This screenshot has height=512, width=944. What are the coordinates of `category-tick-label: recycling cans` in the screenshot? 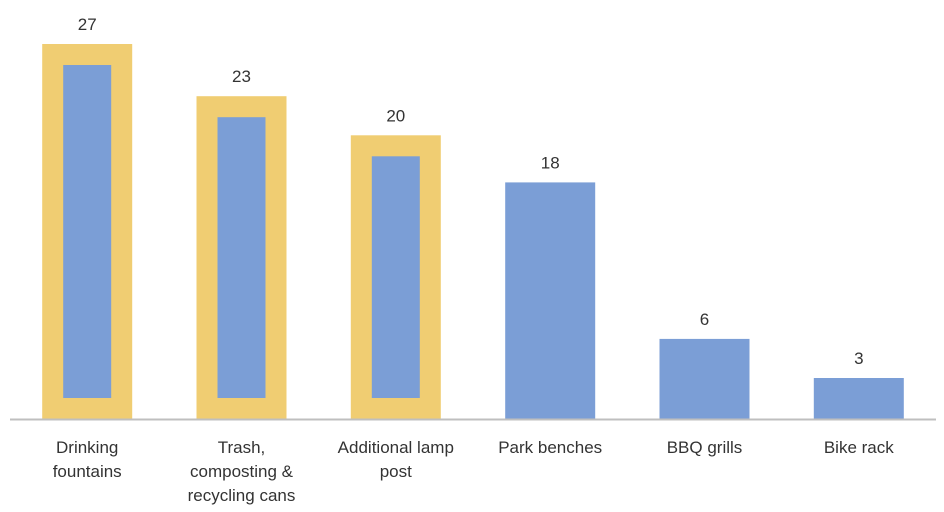 It's located at (242, 495).